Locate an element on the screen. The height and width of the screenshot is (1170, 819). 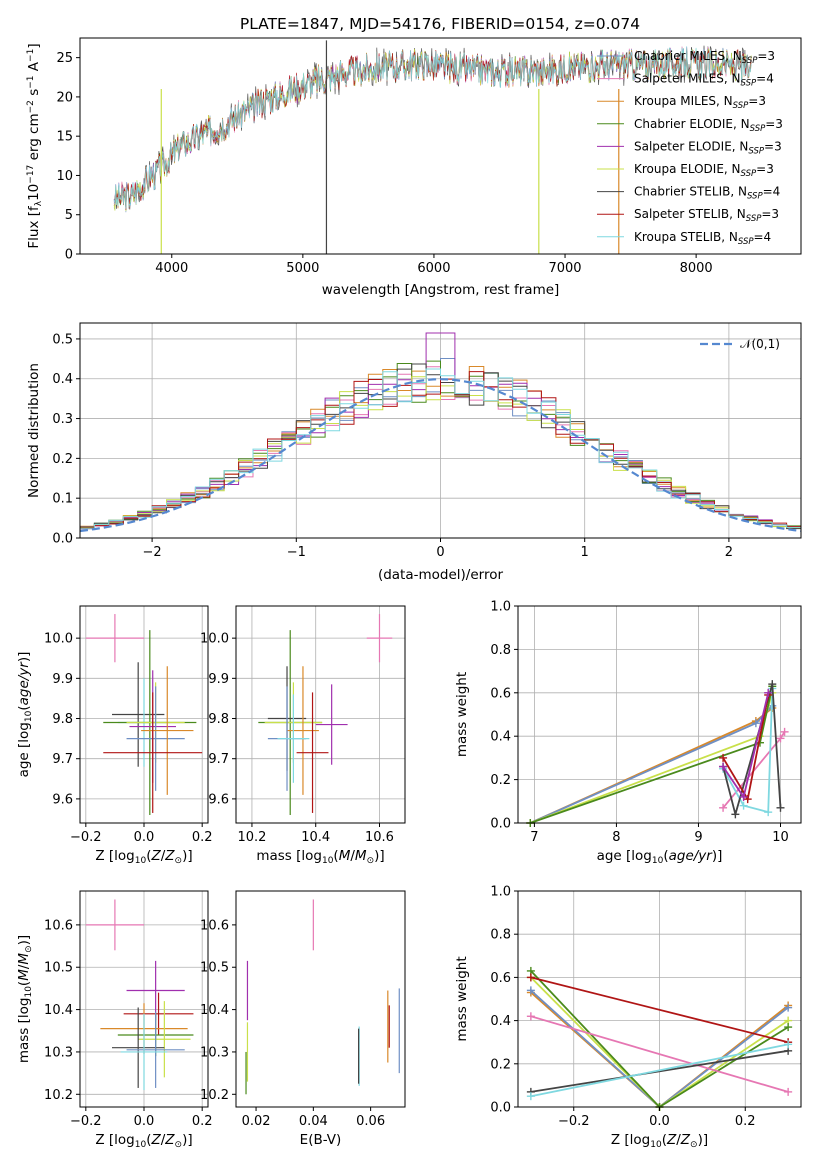
x-axis-label: (data-model)/error is located at coordinates (441, 575).